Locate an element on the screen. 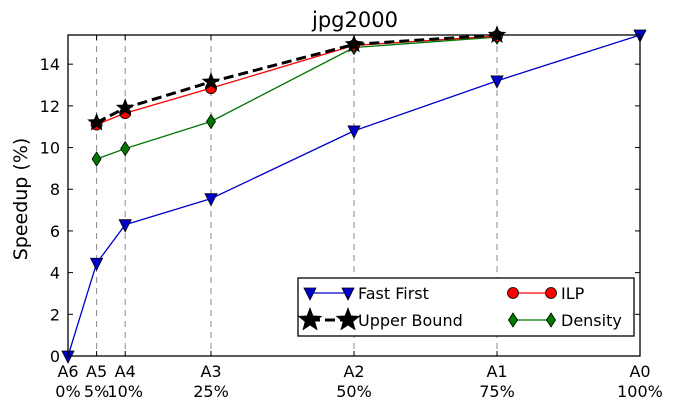 This screenshot has height=403, width=682. x-tick-name: A6 is located at coordinates (67, 371).